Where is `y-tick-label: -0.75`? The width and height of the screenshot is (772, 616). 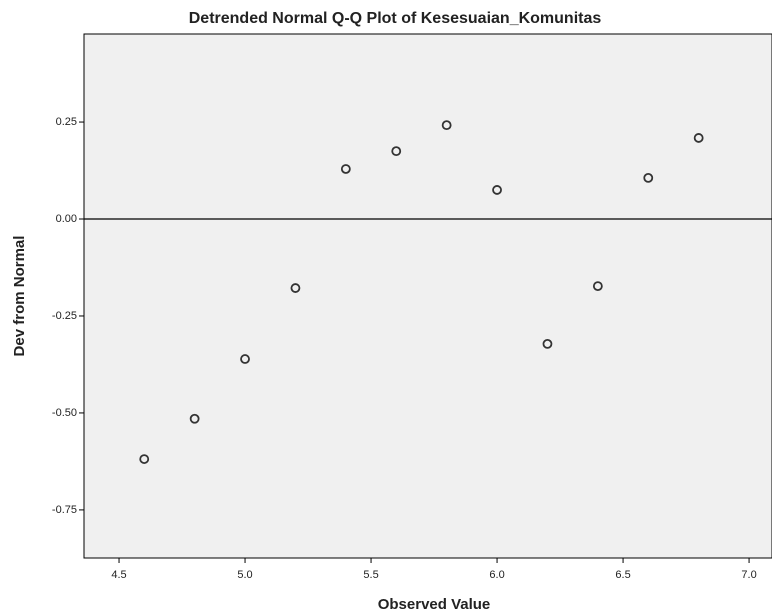
y-tick-label: -0.75 is located at coordinates (64, 510).